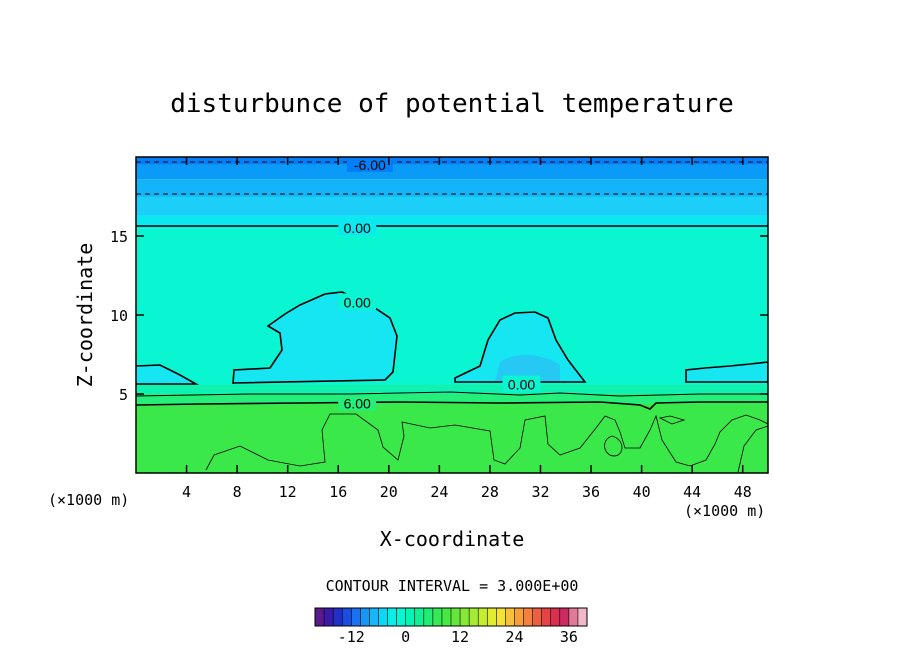  Describe the element at coordinates (527, 368) in the screenshot. I see `contour-cell-core` at that location.